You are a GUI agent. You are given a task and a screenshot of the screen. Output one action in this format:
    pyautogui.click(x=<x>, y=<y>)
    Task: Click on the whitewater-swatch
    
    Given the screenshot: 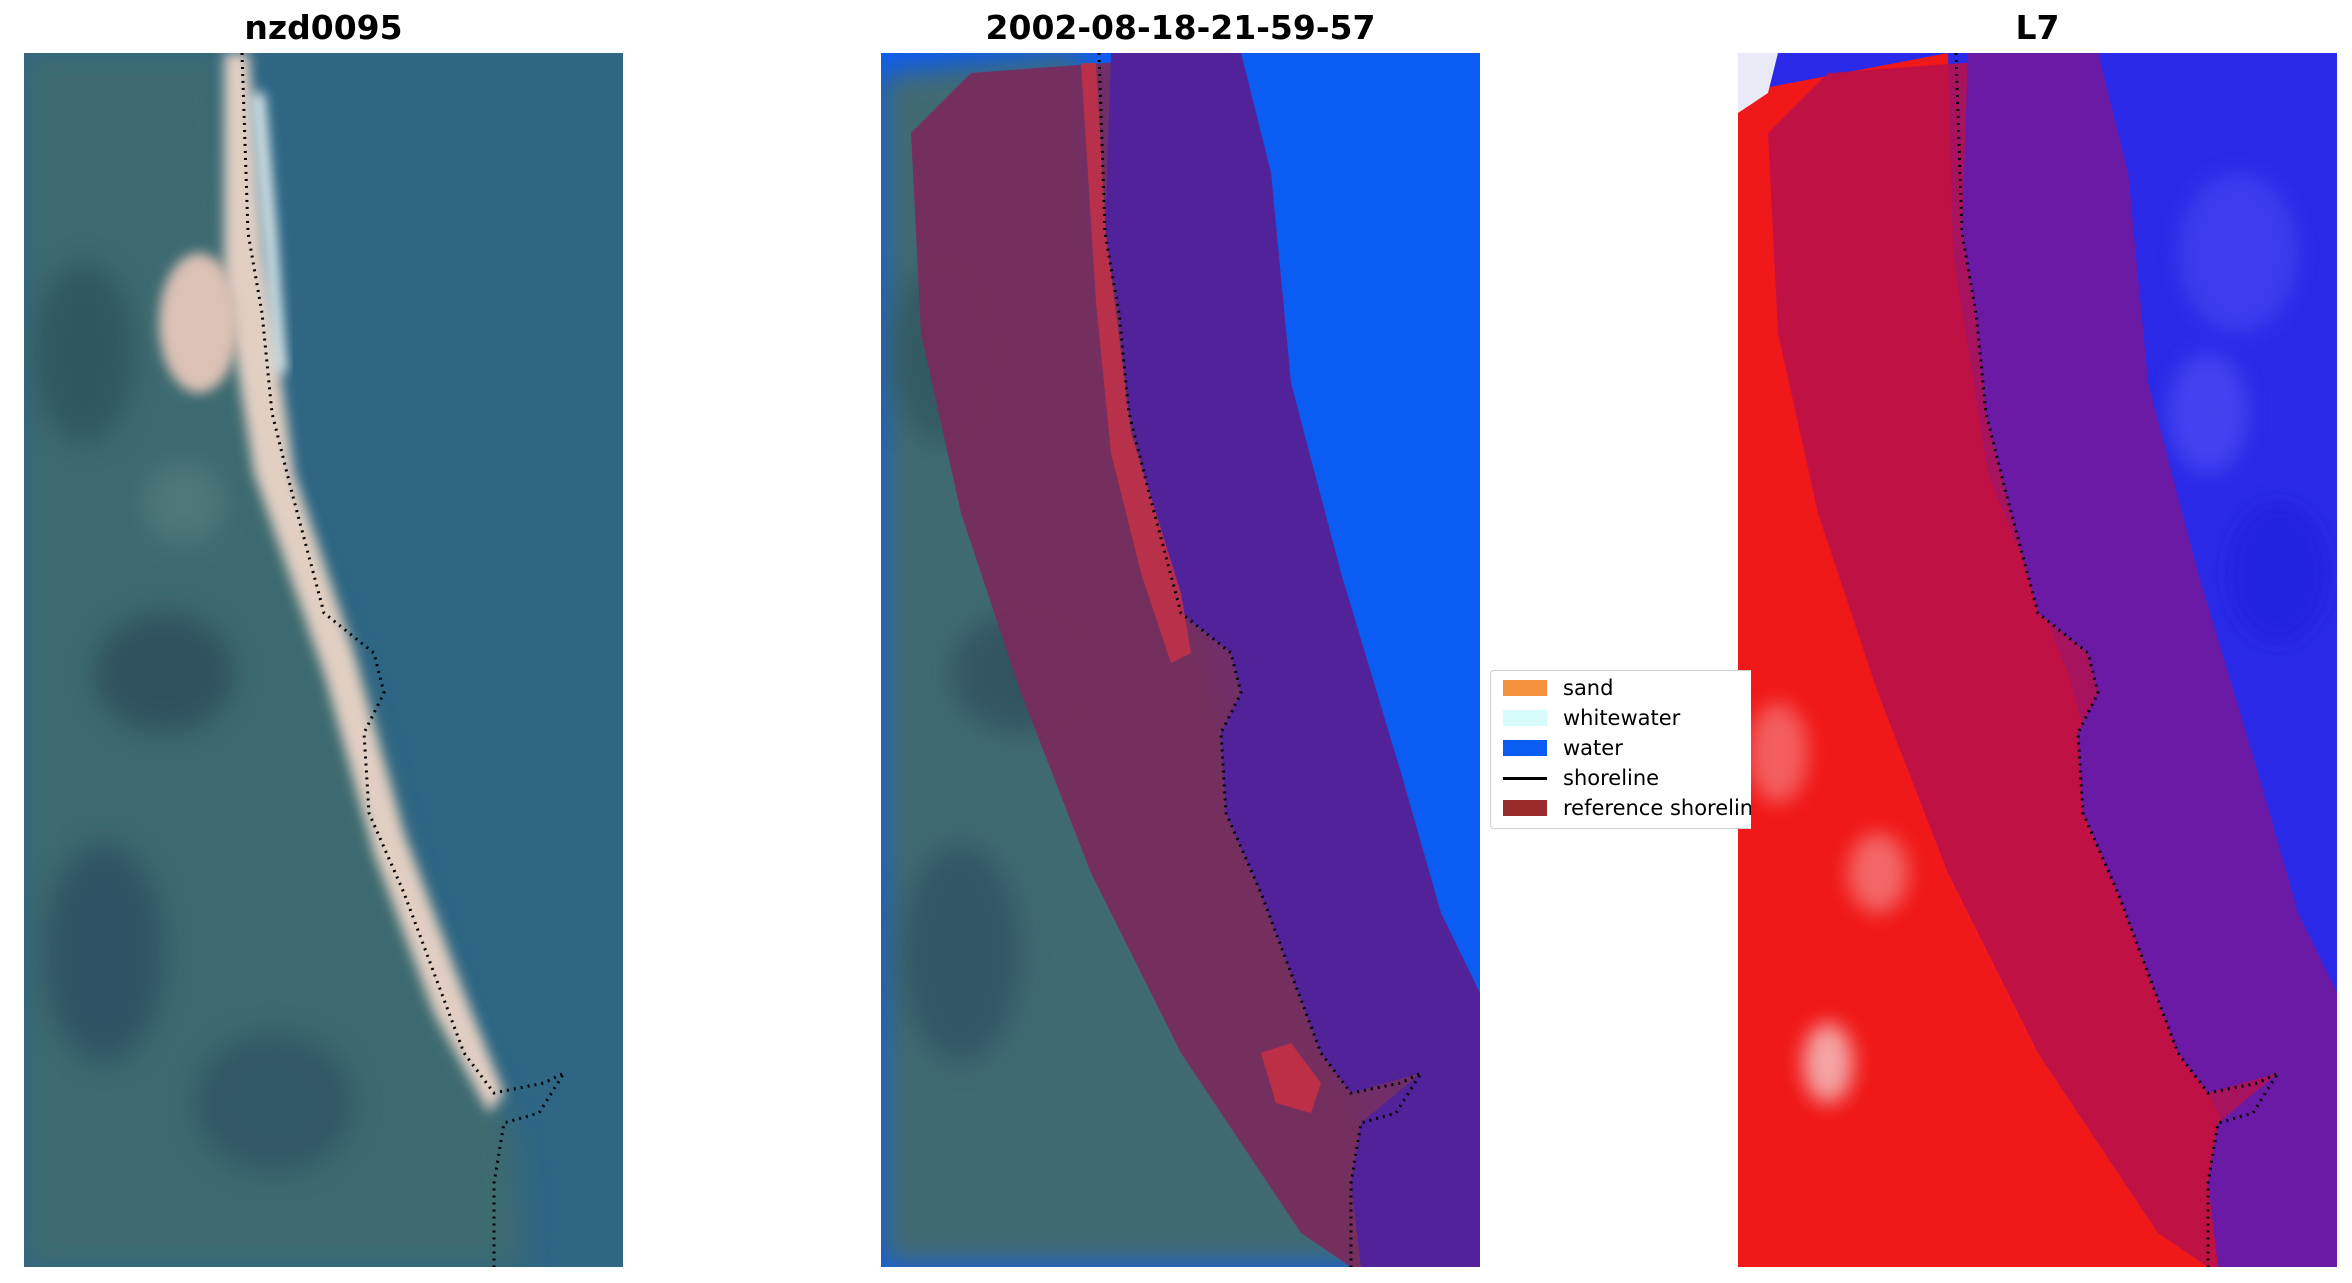 What is the action you would take?
    pyautogui.click(x=1525, y=718)
    